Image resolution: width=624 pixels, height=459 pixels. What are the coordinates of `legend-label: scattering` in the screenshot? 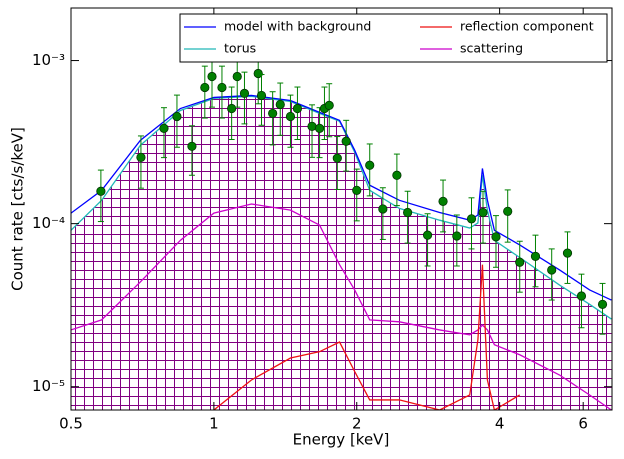 It's located at (491, 48).